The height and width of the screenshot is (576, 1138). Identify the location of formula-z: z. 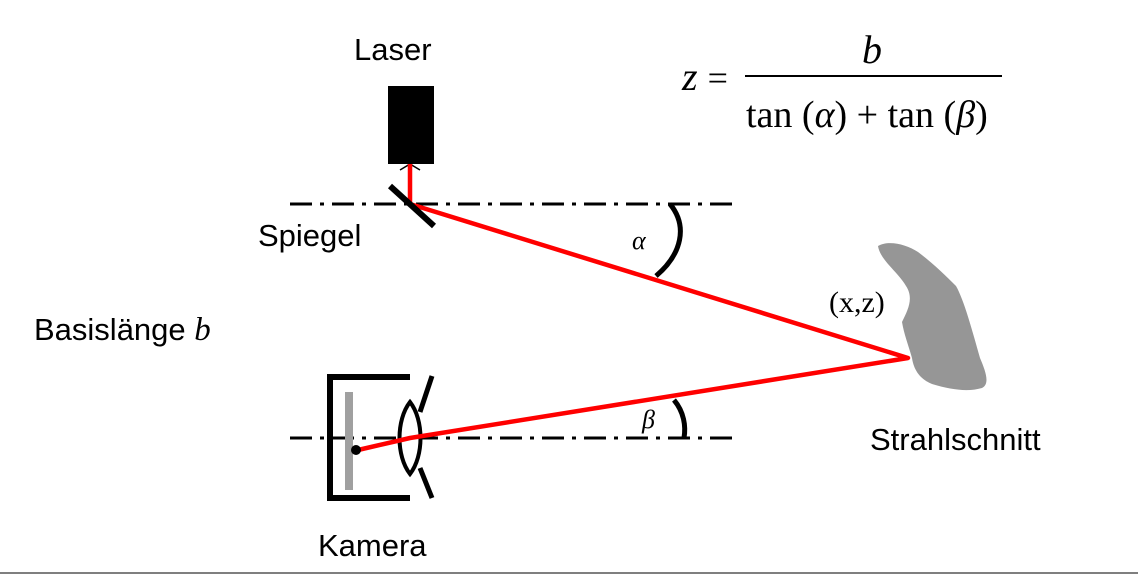
(690, 76).